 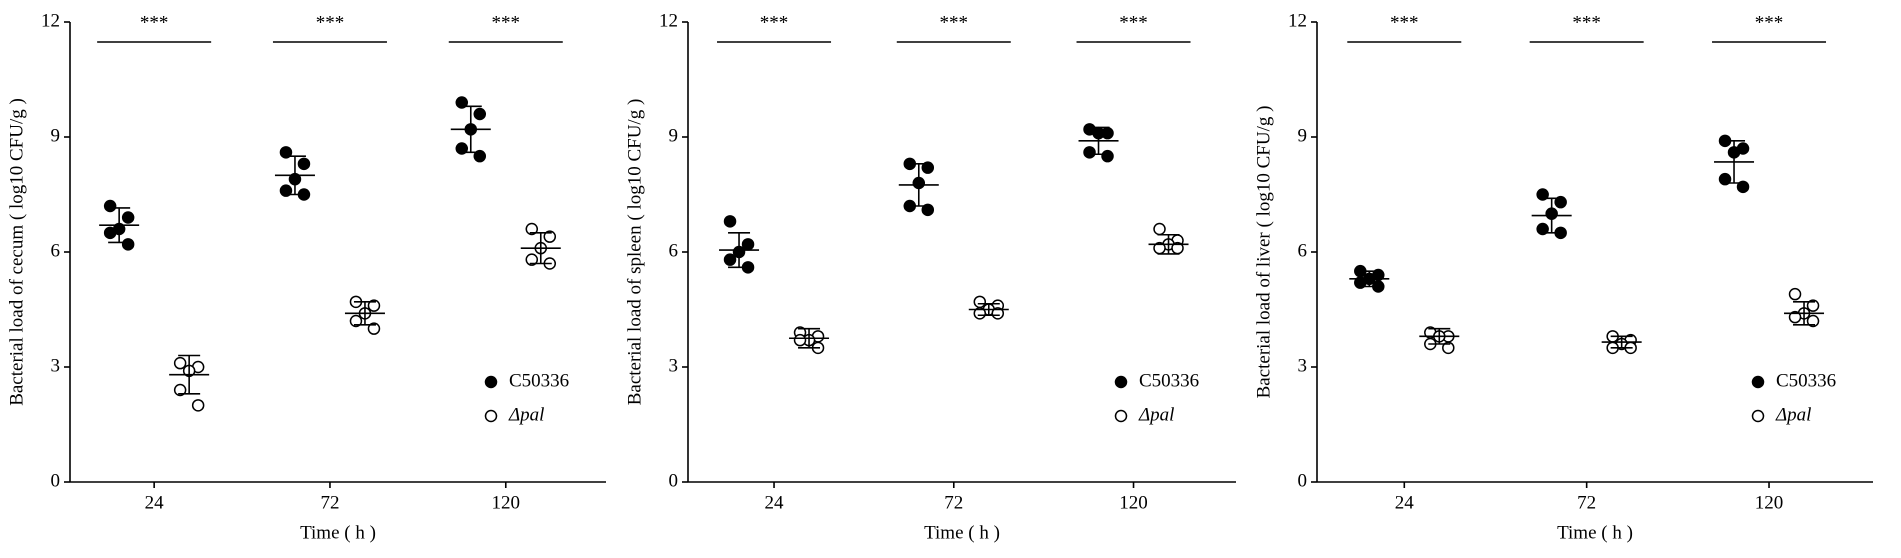 What do you see at coordinates (16, 252) in the screenshot?
I see `y-axis-label: Bacterial load of cecum ( log10 CFU/g )` at bounding box center [16, 252].